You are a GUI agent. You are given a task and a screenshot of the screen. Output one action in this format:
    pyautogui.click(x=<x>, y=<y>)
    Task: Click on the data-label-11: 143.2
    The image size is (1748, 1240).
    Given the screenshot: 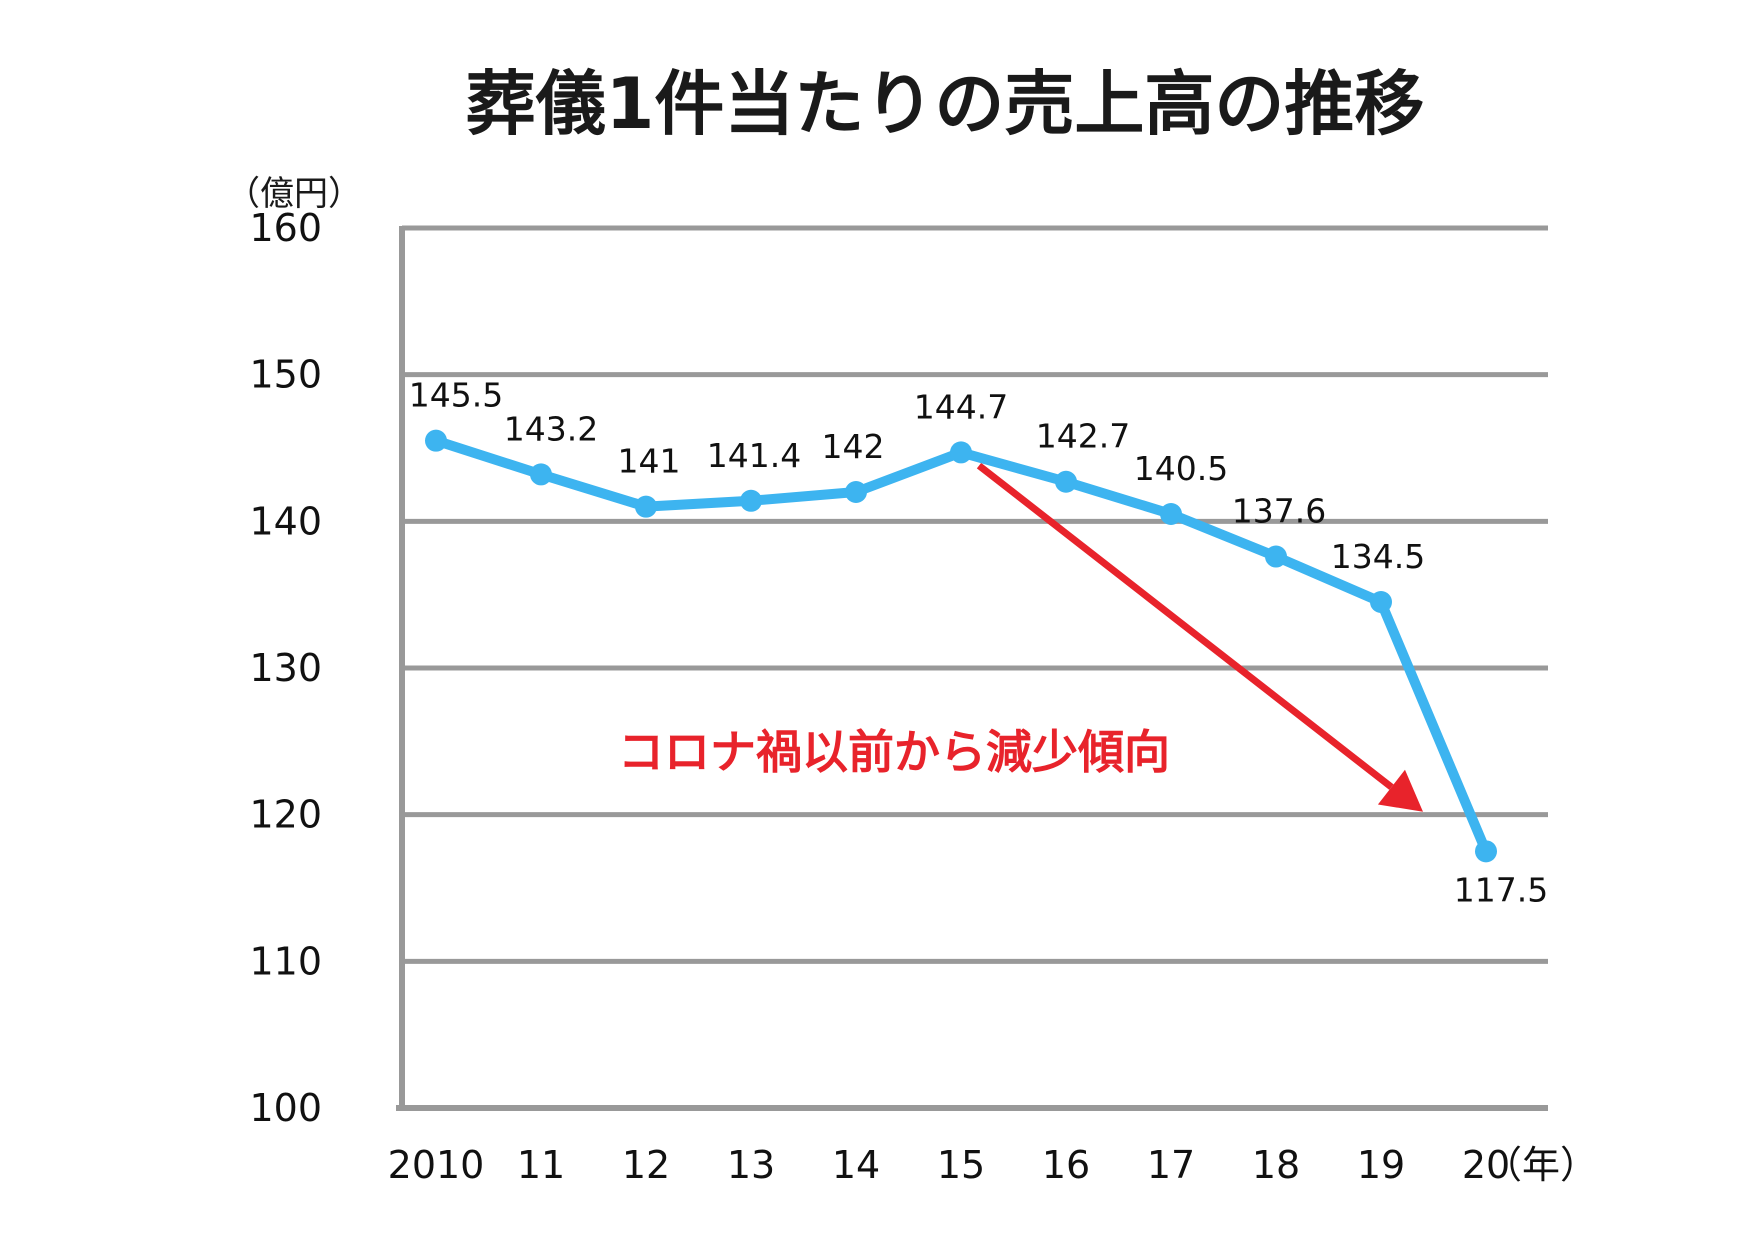 What is the action you would take?
    pyautogui.click(x=551, y=428)
    